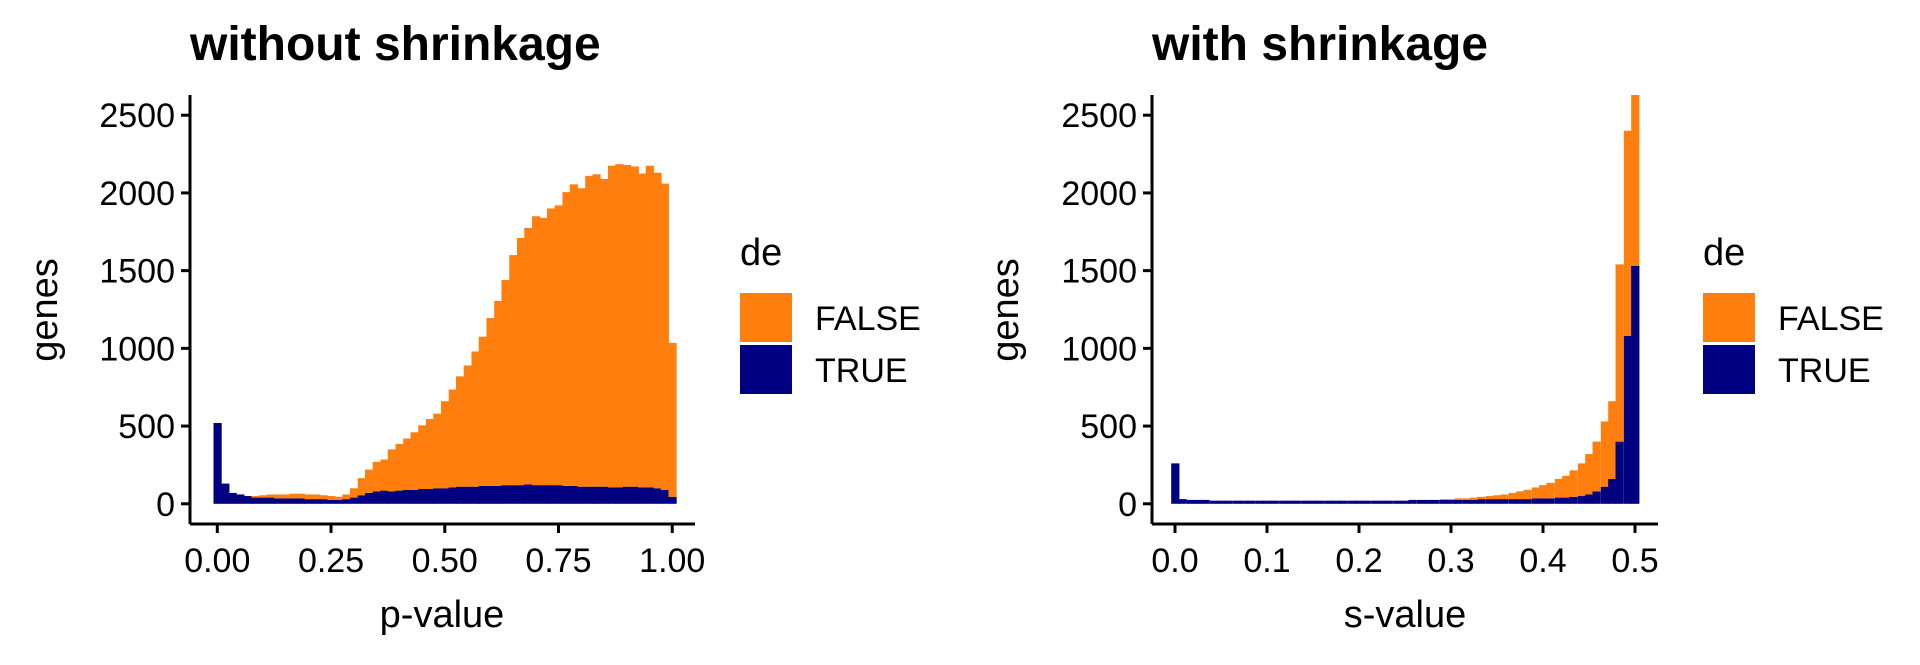  What do you see at coordinates (144, 310) in the screenshot?
I see `y-ticks: 0 500 1000 1500 2000 2500` at bounding box center [144, 310].